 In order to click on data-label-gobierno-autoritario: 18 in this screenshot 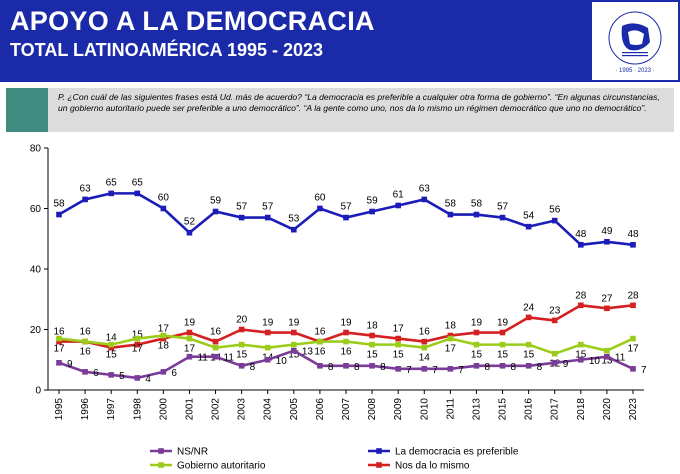, I will do `click(164, 346)`.